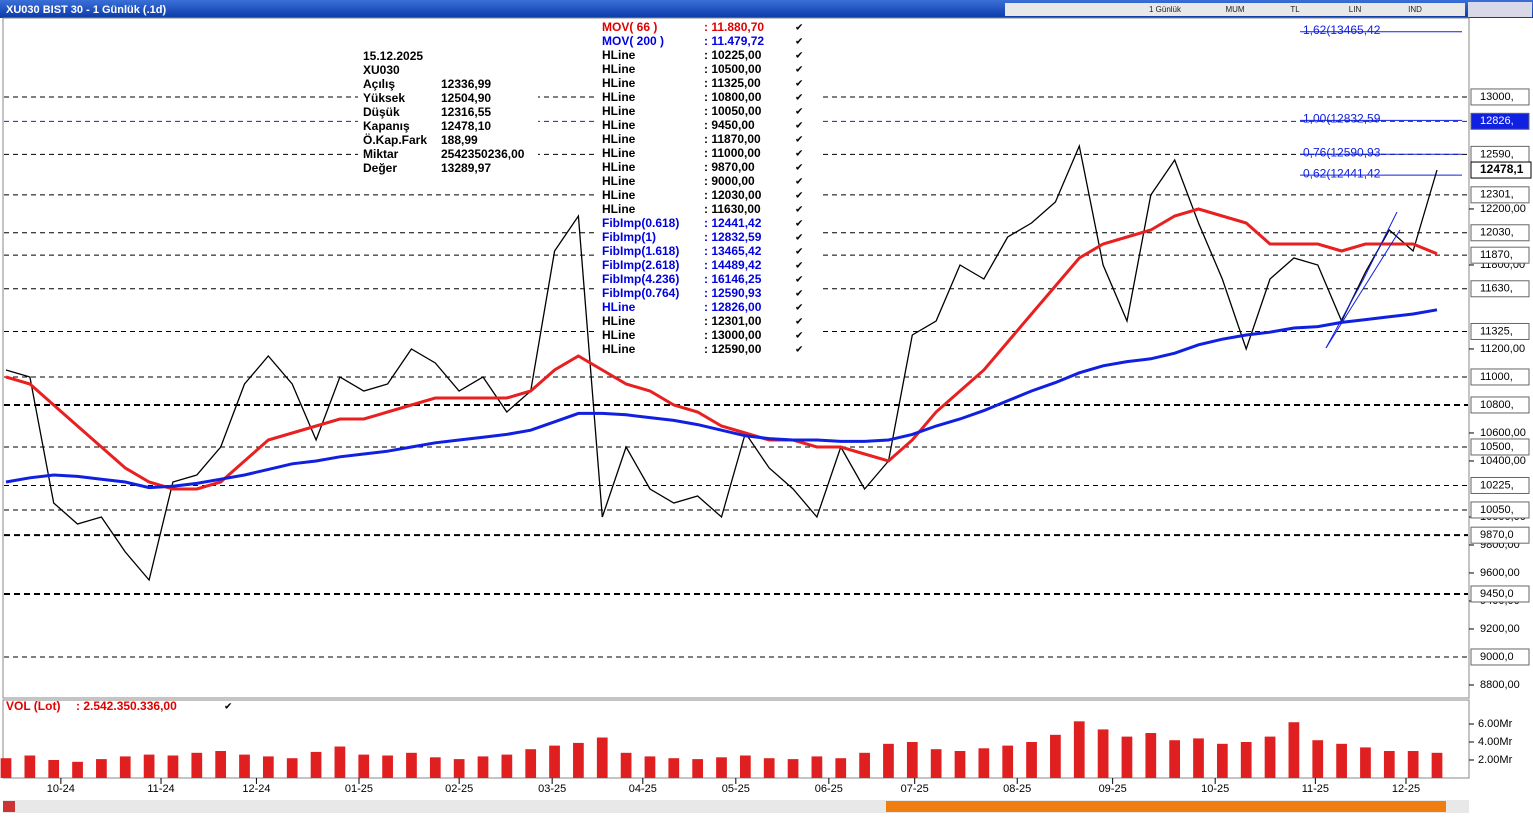 The image size is (1533, 821). Describe the element at coordinates (380, 168) in the screenshot. I see `info-label: Değer` at that location.